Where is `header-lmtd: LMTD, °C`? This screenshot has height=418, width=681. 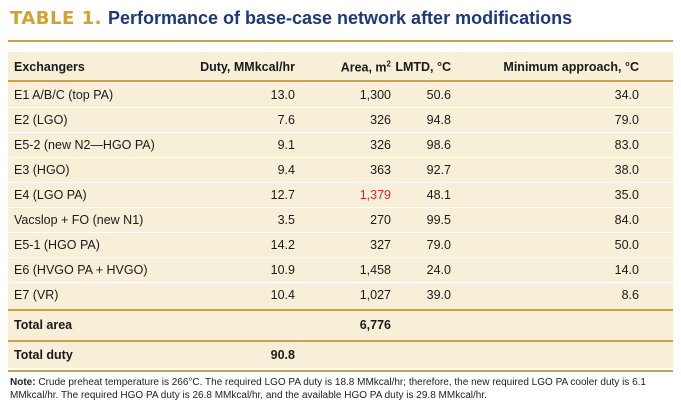 header-lmtd: LMTD, °C is located at coordinates (423, 67).